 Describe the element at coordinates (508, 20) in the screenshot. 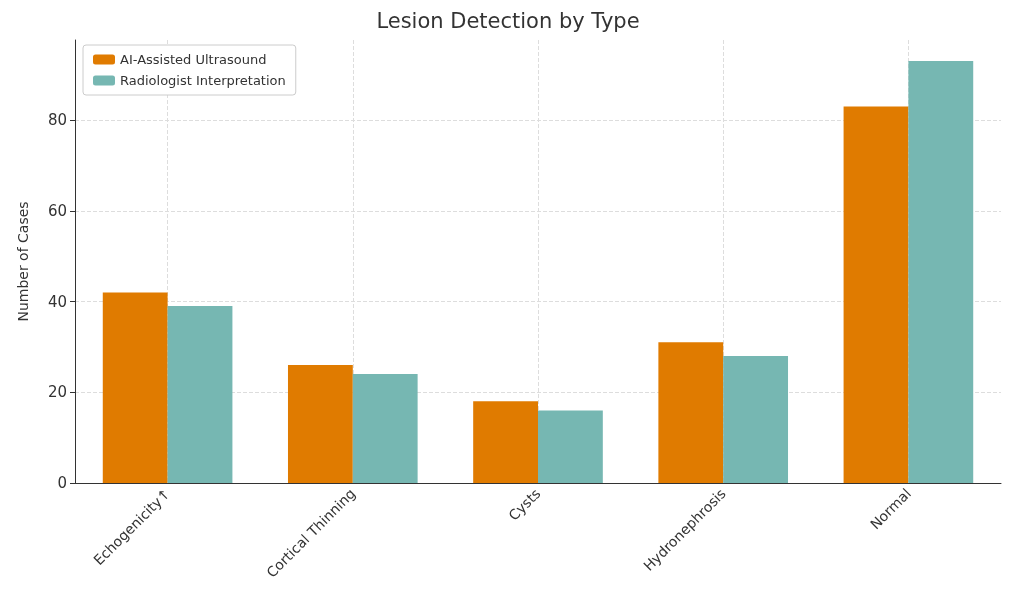

I see `chart-title: Lesion Detection by Type` at that location.